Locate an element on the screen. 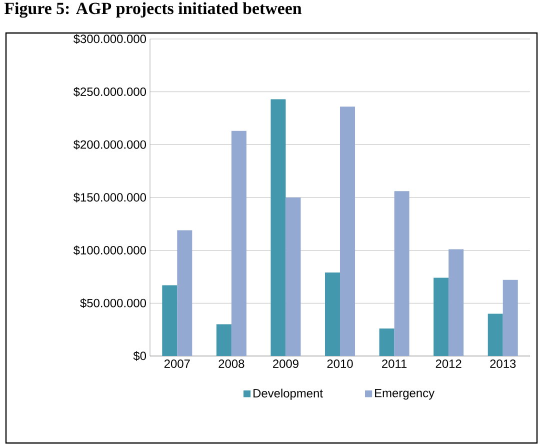  x-tick-label: 2008 is located at coordinates (231, 364).